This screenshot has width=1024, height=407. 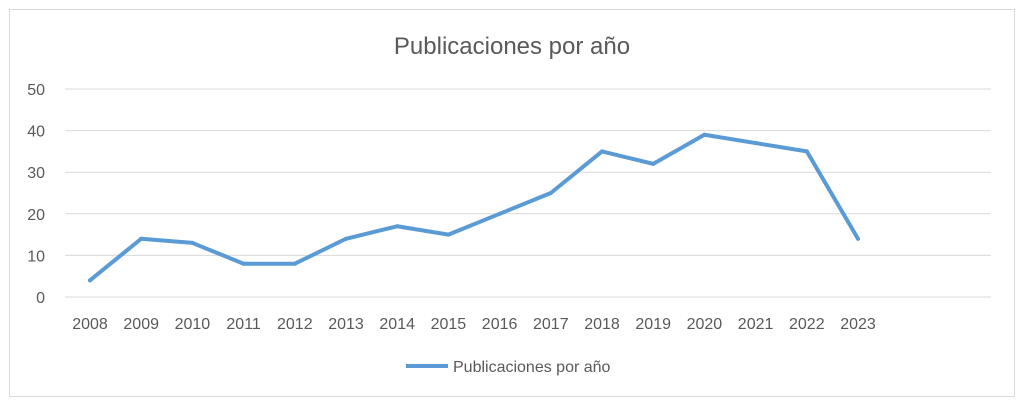 I want to click on chart-title: Publicaciones por año, so click(x=512, y=46).